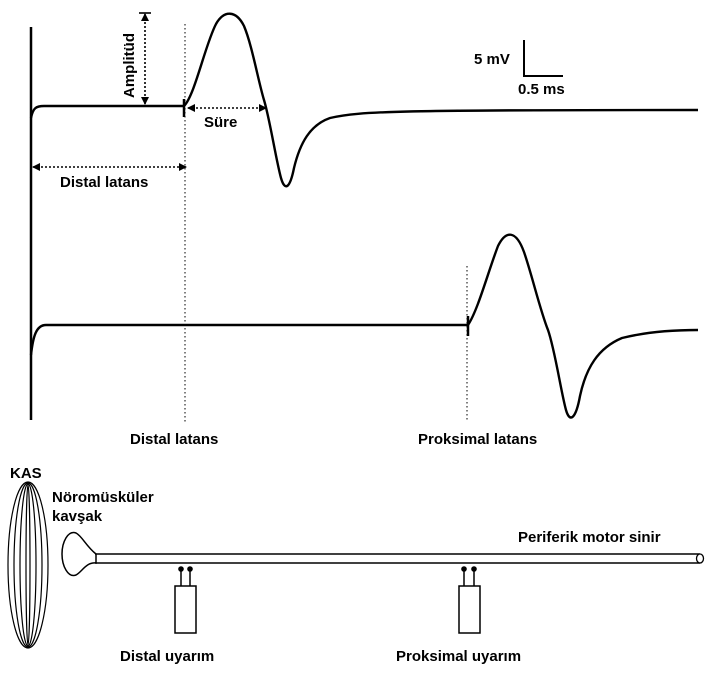 This screenshot has height=674, width=718. What do you see at coordinates (492, 59) in the screenshot?
I see `scale-bar-voltage: 5 mV` at bounding box center [492, 59].